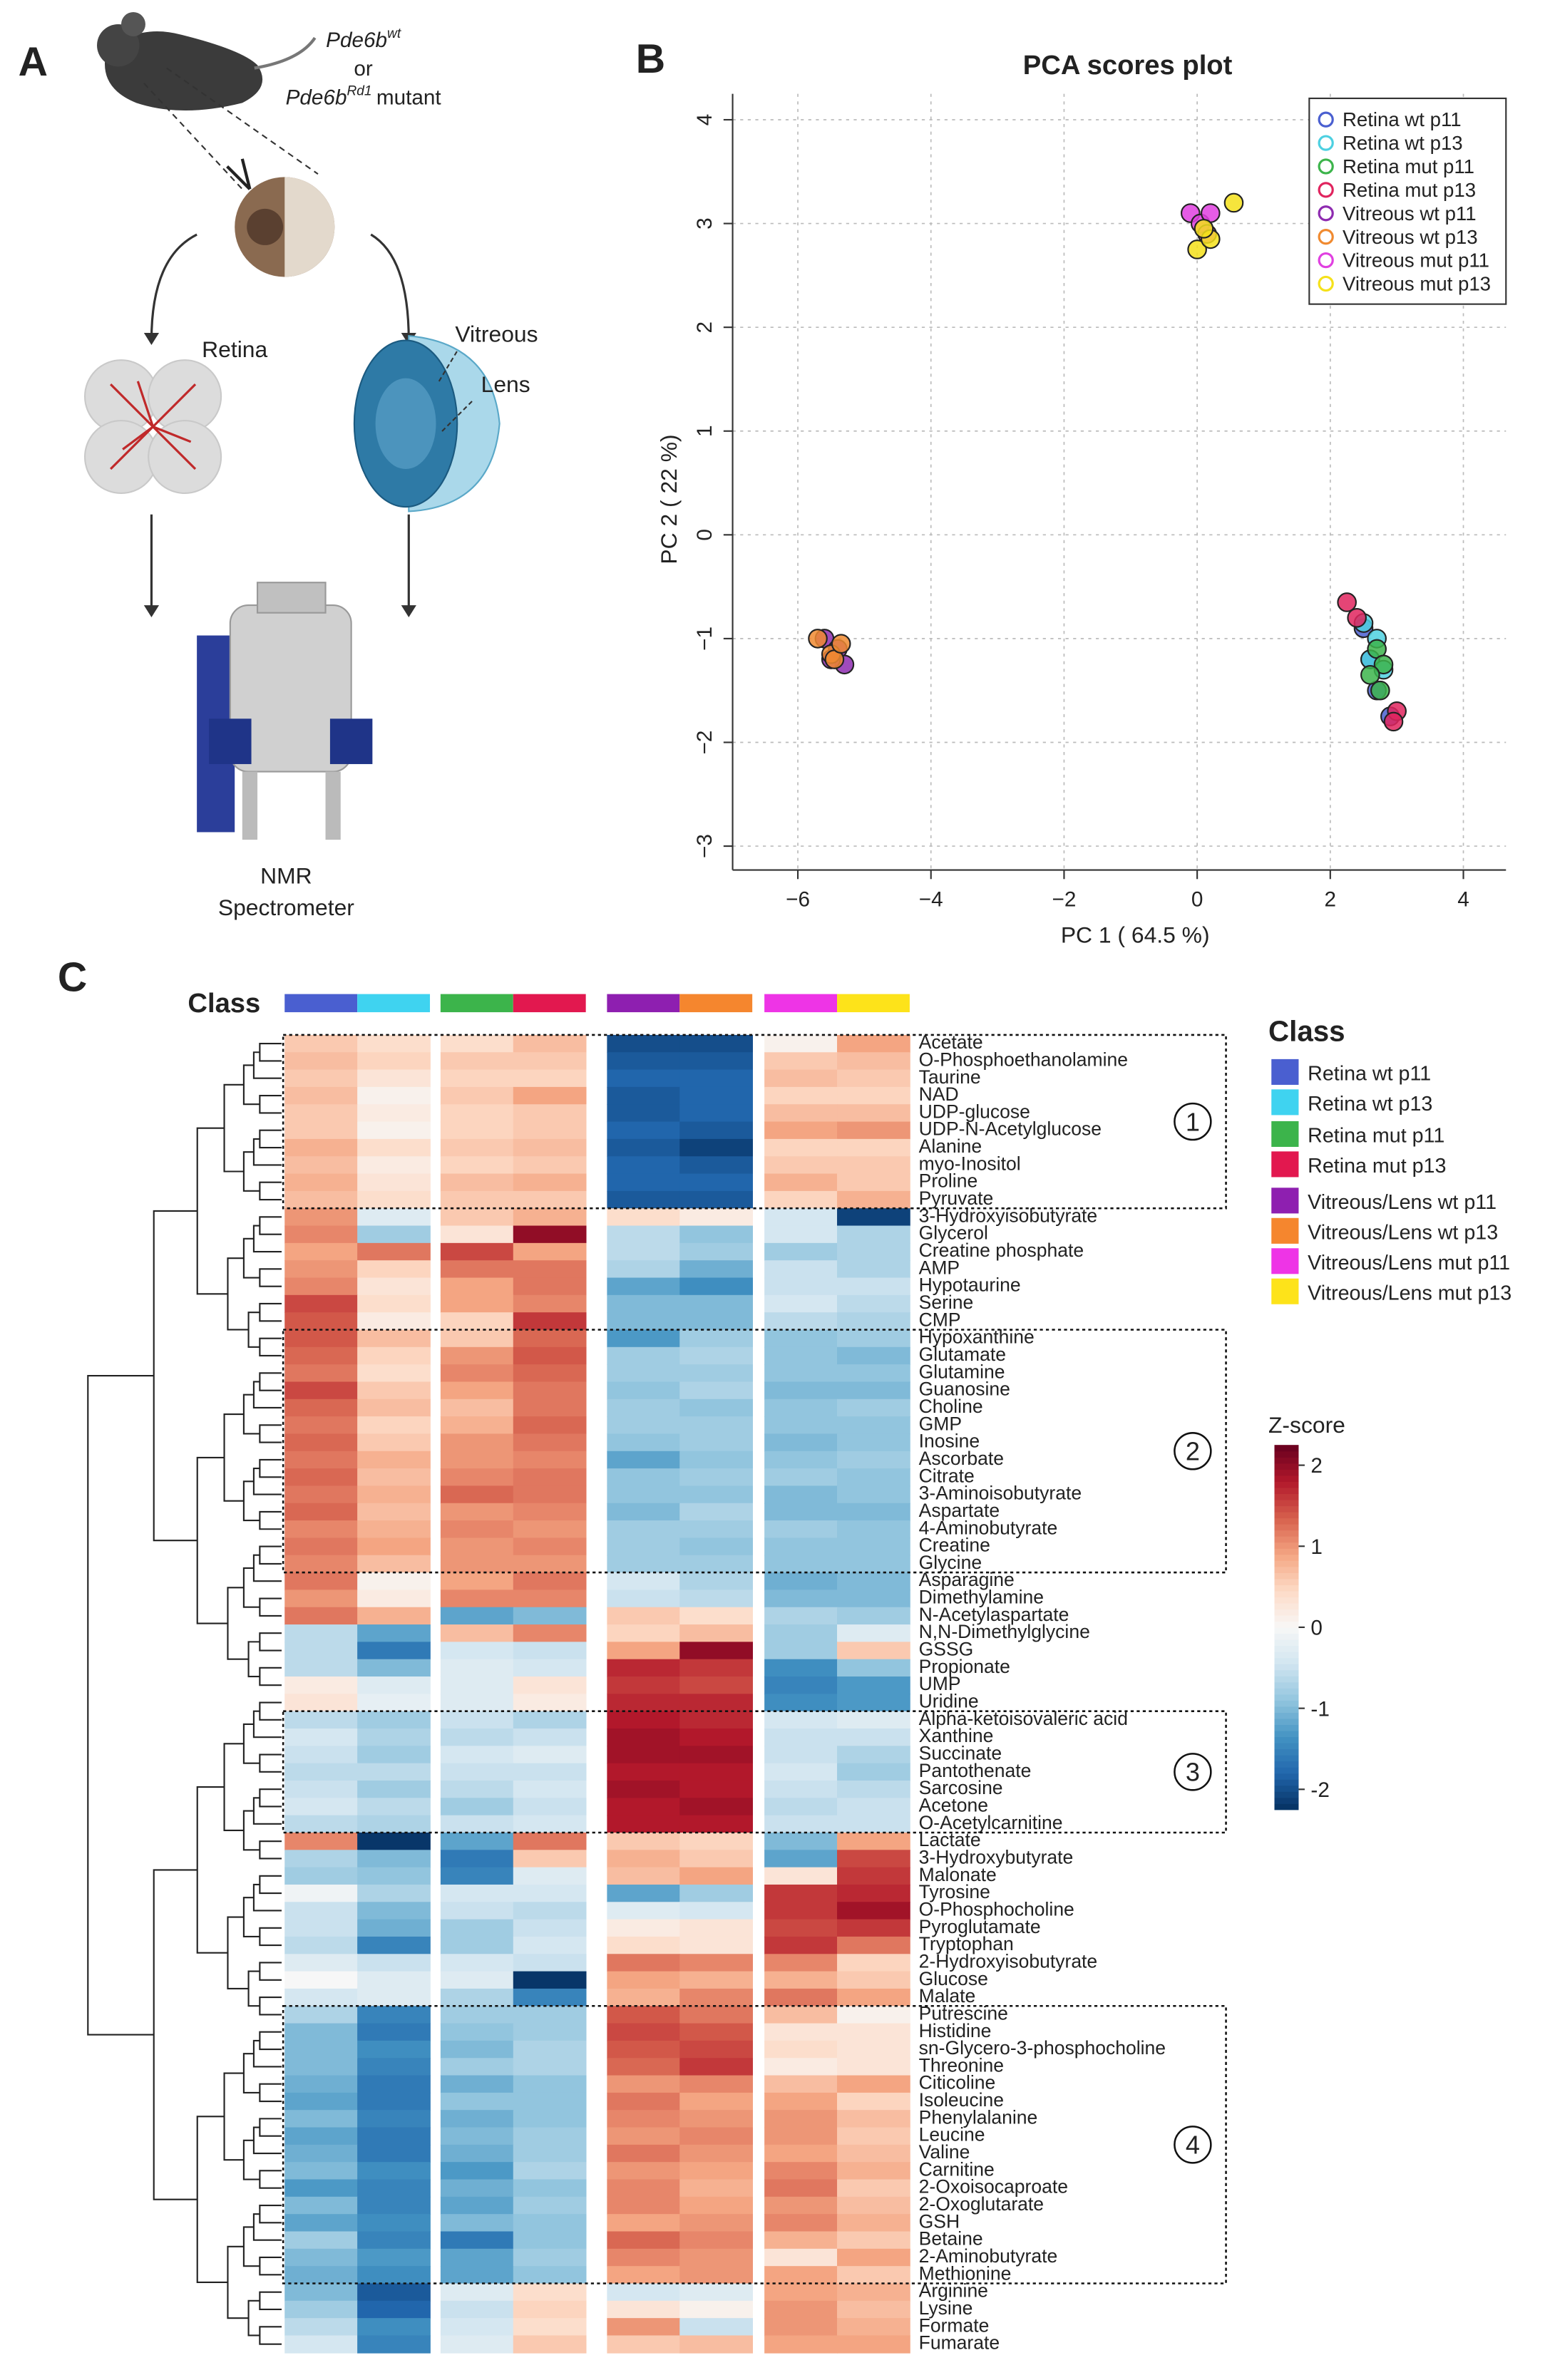 Image resolution: width=1550 pixels, height=2380 pixels. Describe the element at coordinates (316, 97) in the screenshot. I see `gene: Pde6b` at that location.